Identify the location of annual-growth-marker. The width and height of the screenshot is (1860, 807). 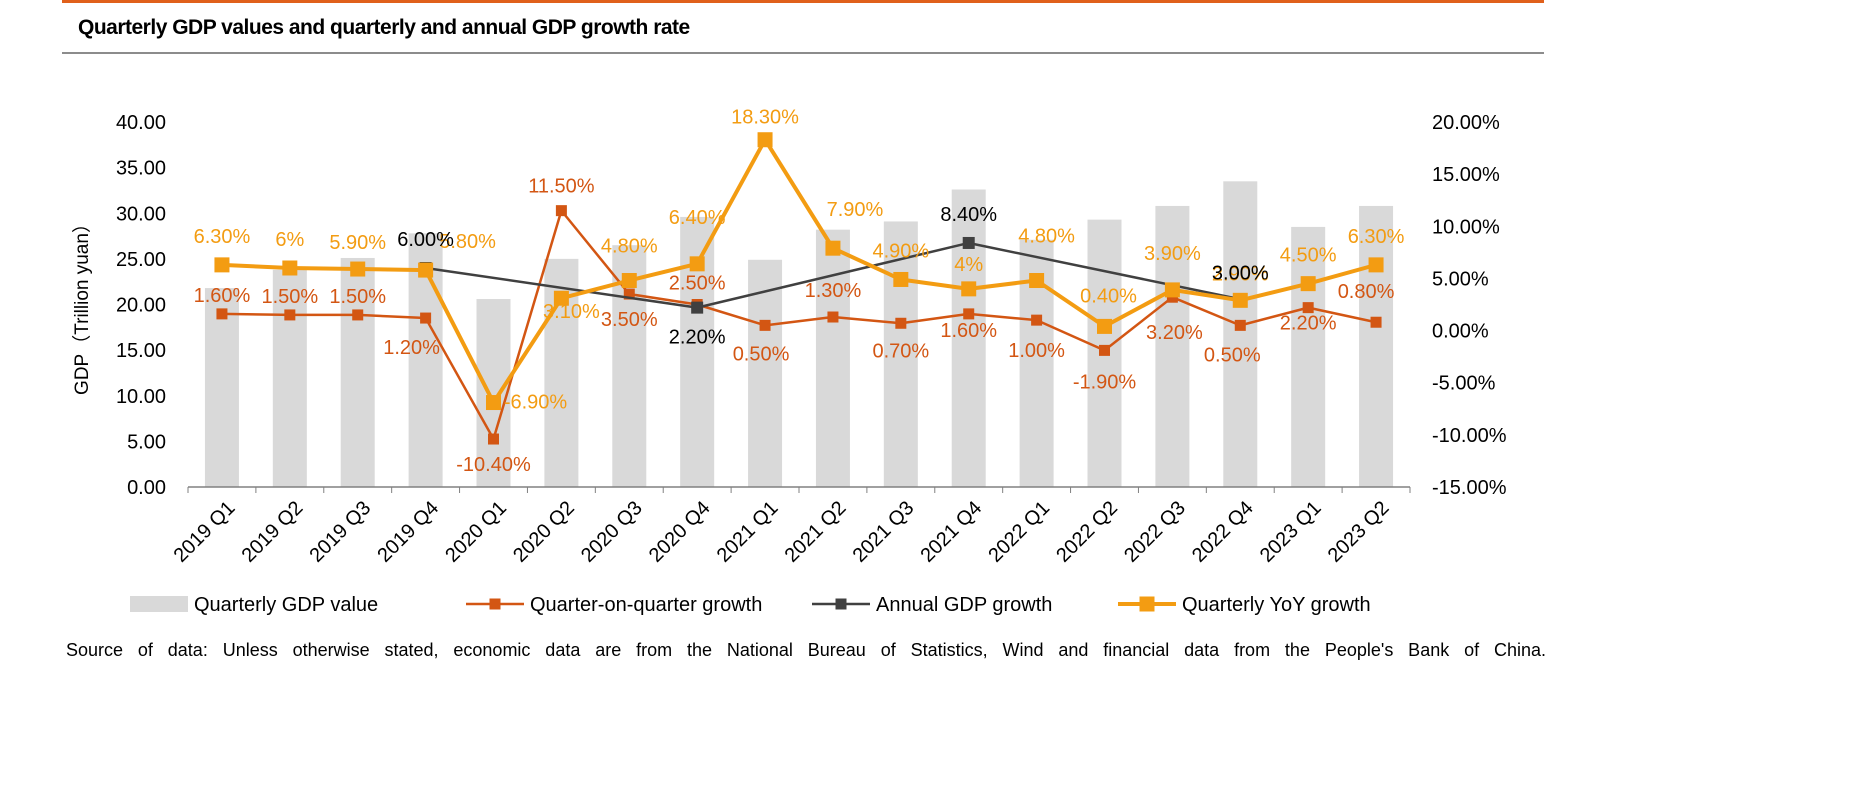
(968, 242).